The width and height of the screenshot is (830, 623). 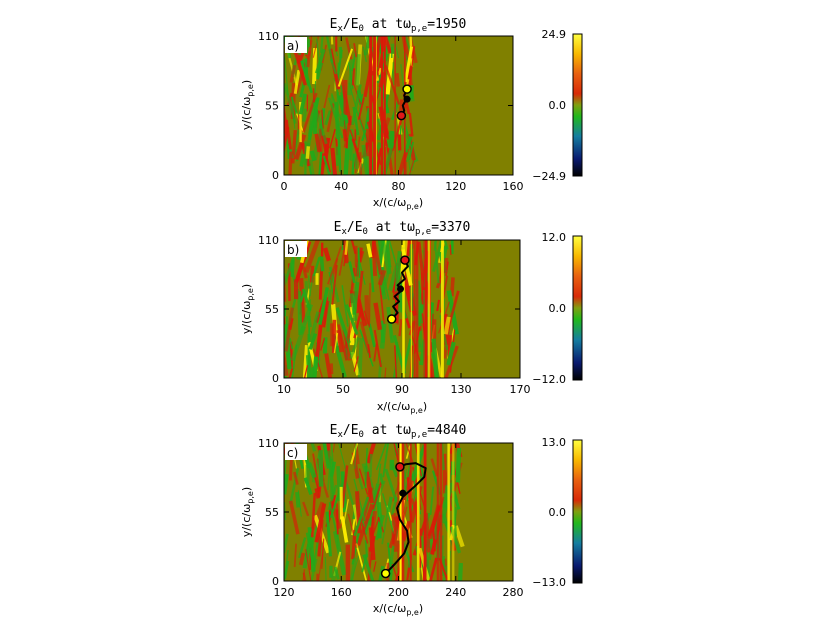 What do you see at coordinates (293, 46) in the screenshot?
I see `panel-a-label: a)` at bounding box center [293, 46].